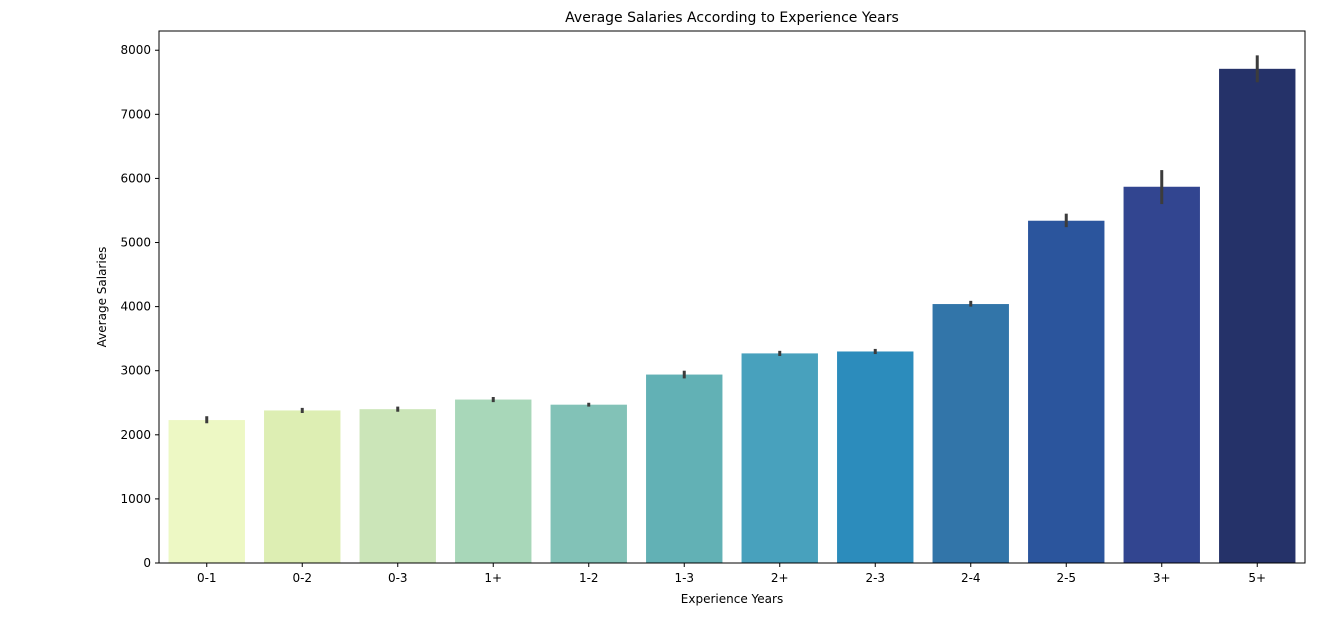 Image resolution: width=1331 pixels, height=625 pixels. Describe the element at coordinates (493, 578) in the screenshot. I see `x-tick-label: 1+` at that location.